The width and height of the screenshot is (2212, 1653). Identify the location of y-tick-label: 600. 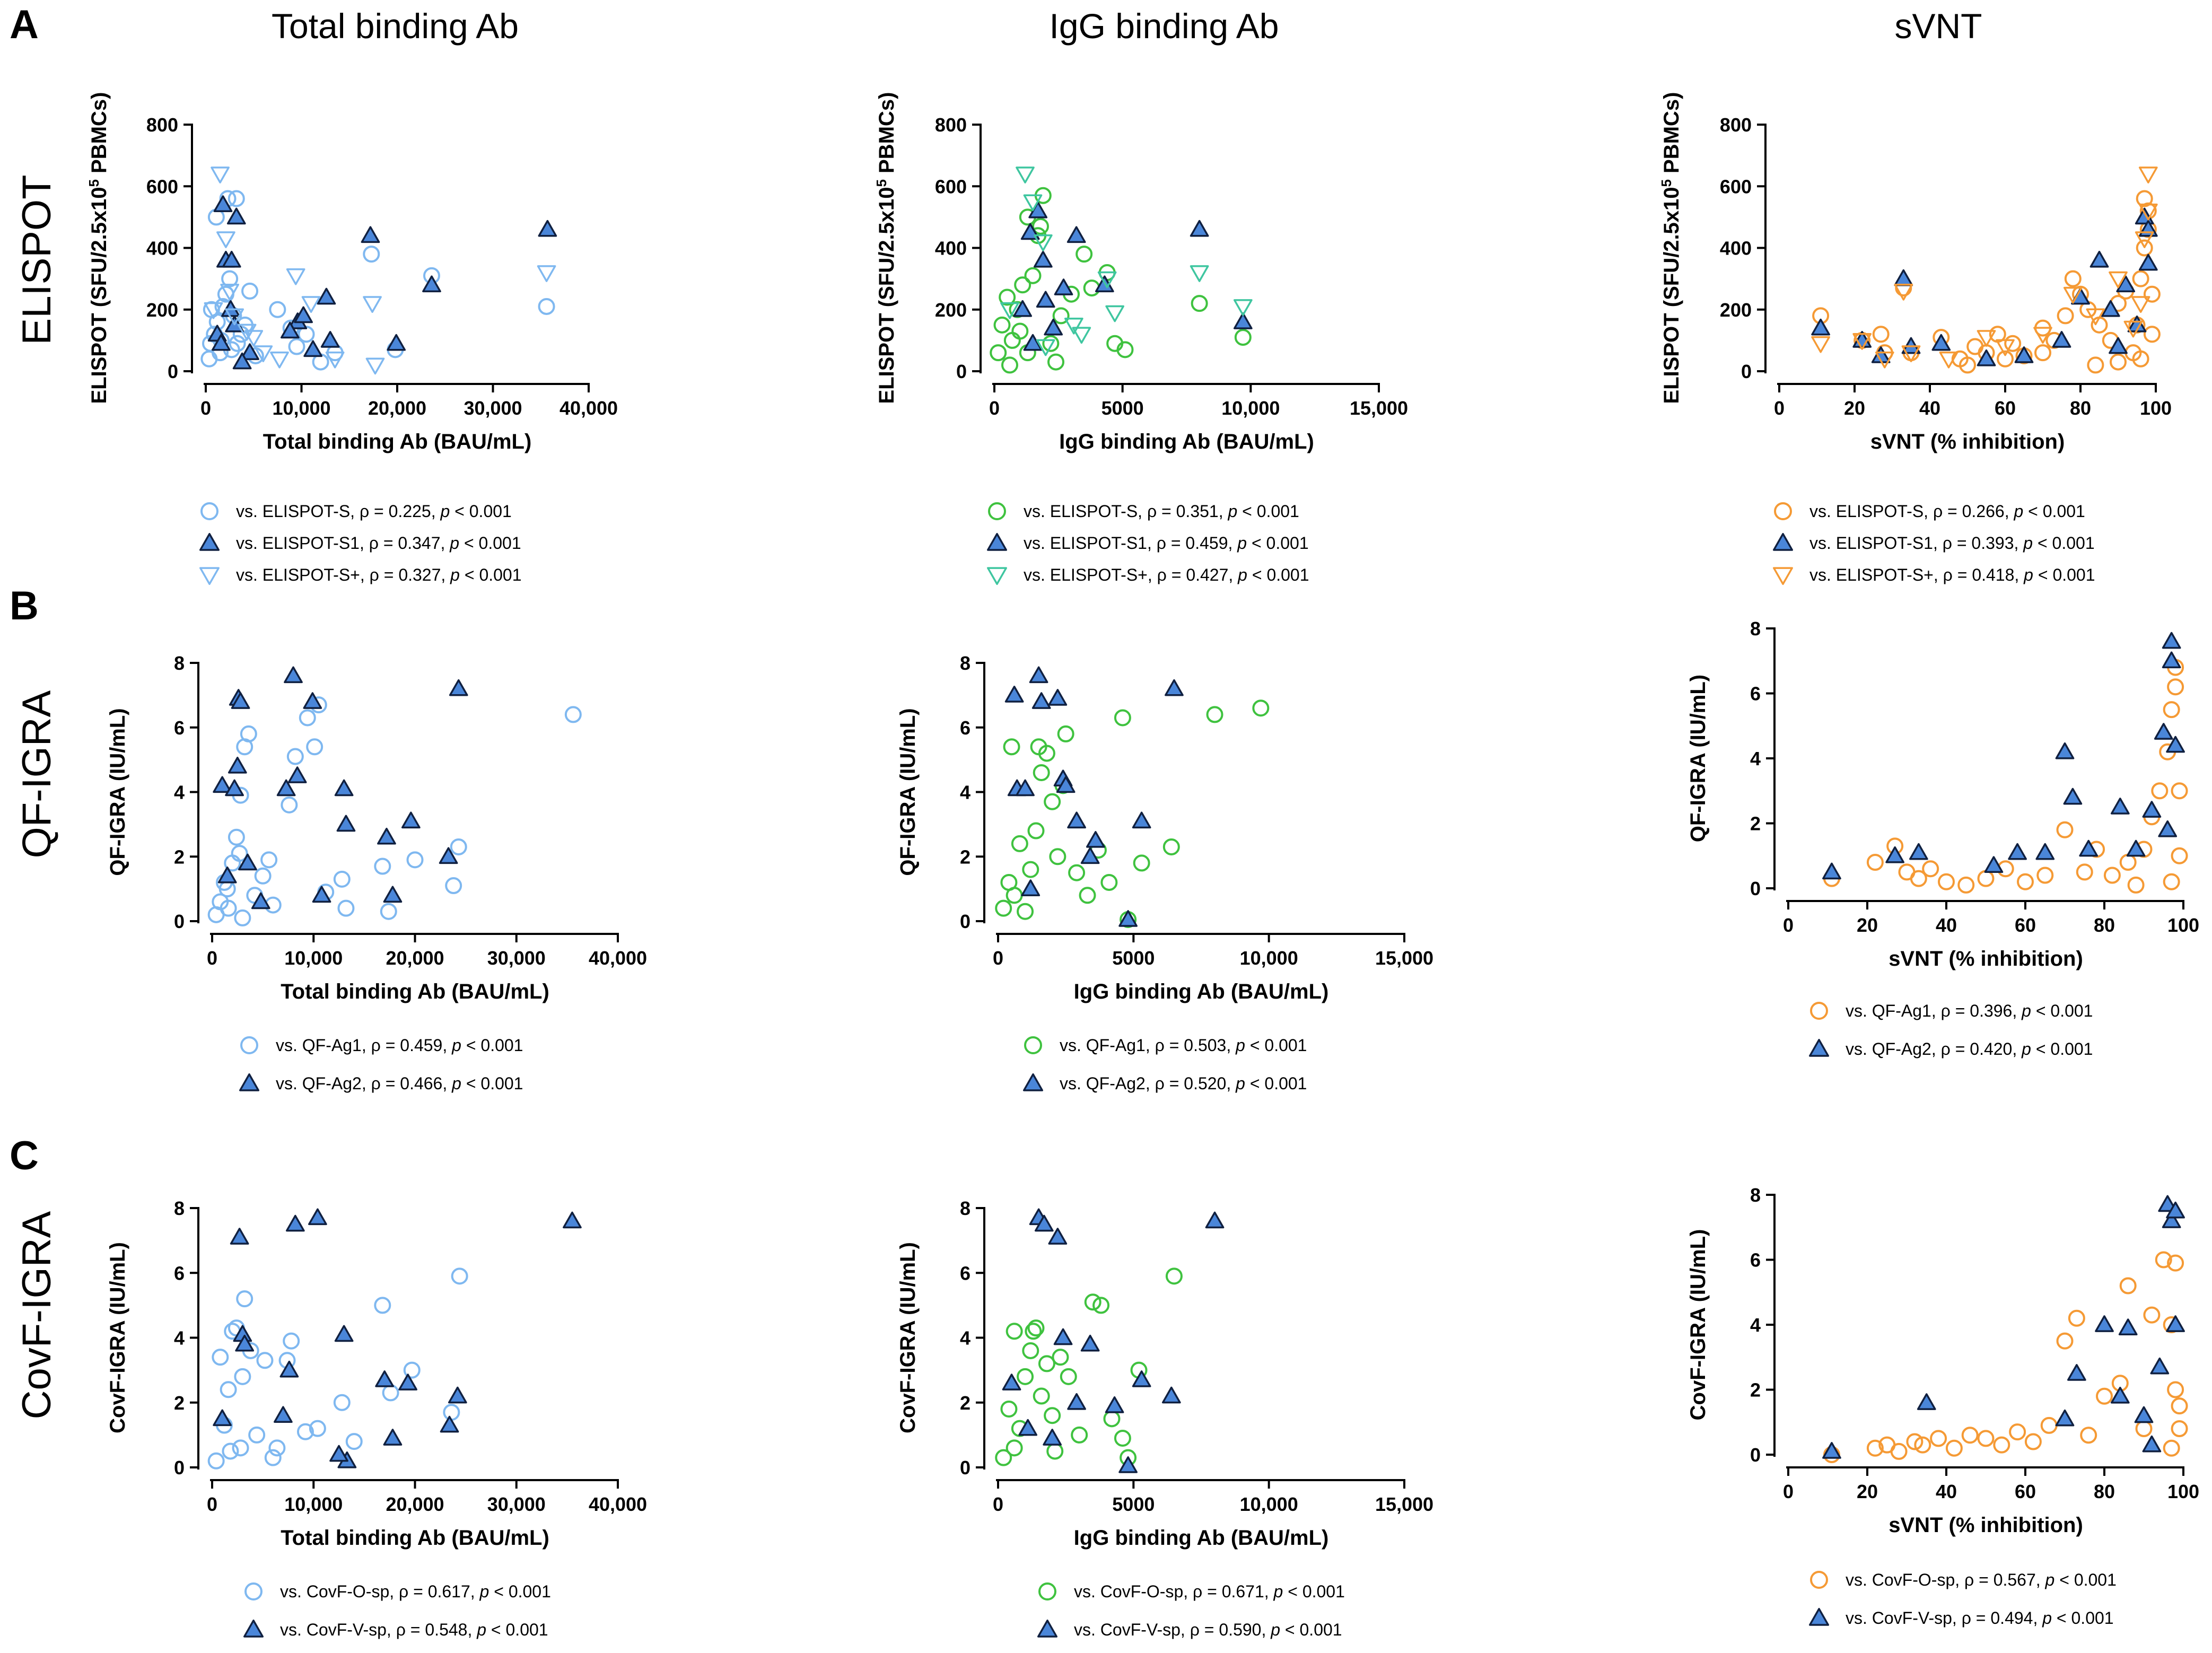
(162, 187).